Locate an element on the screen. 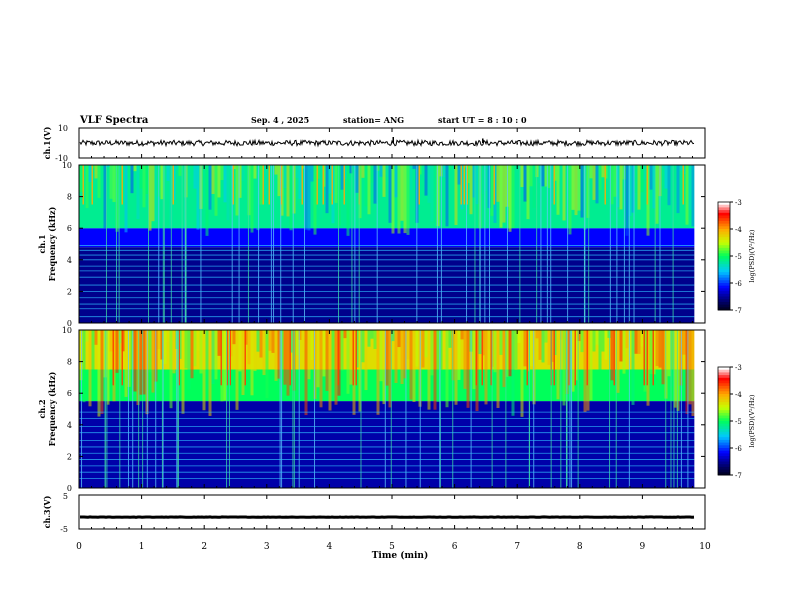 Image resolution: width=792 pixels, height=612 pixels. xtick-label: 3 is located at coordinates (267, 547).